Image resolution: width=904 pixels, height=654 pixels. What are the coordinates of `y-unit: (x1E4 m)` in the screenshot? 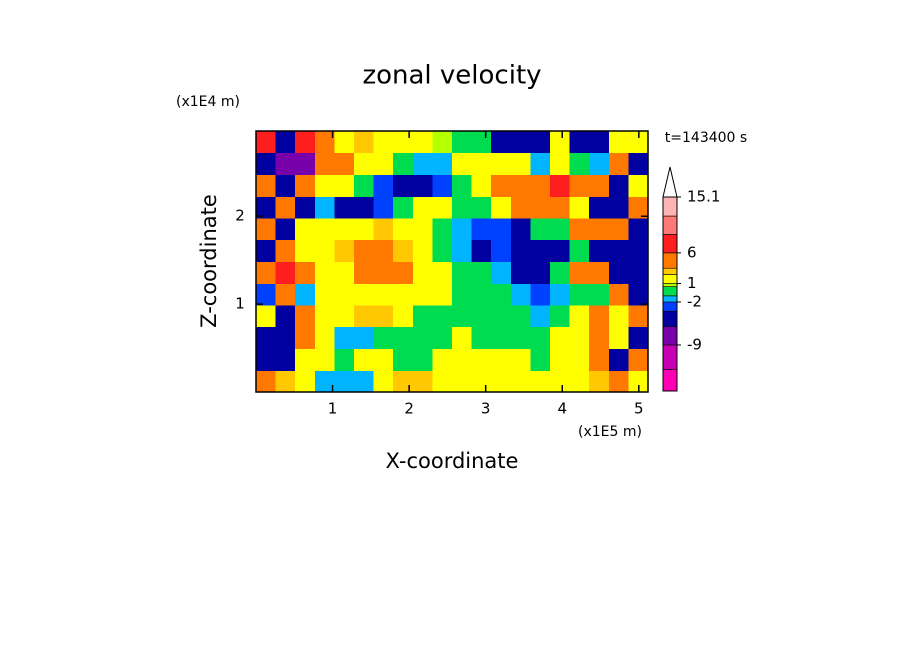 It's located at (208, 102).